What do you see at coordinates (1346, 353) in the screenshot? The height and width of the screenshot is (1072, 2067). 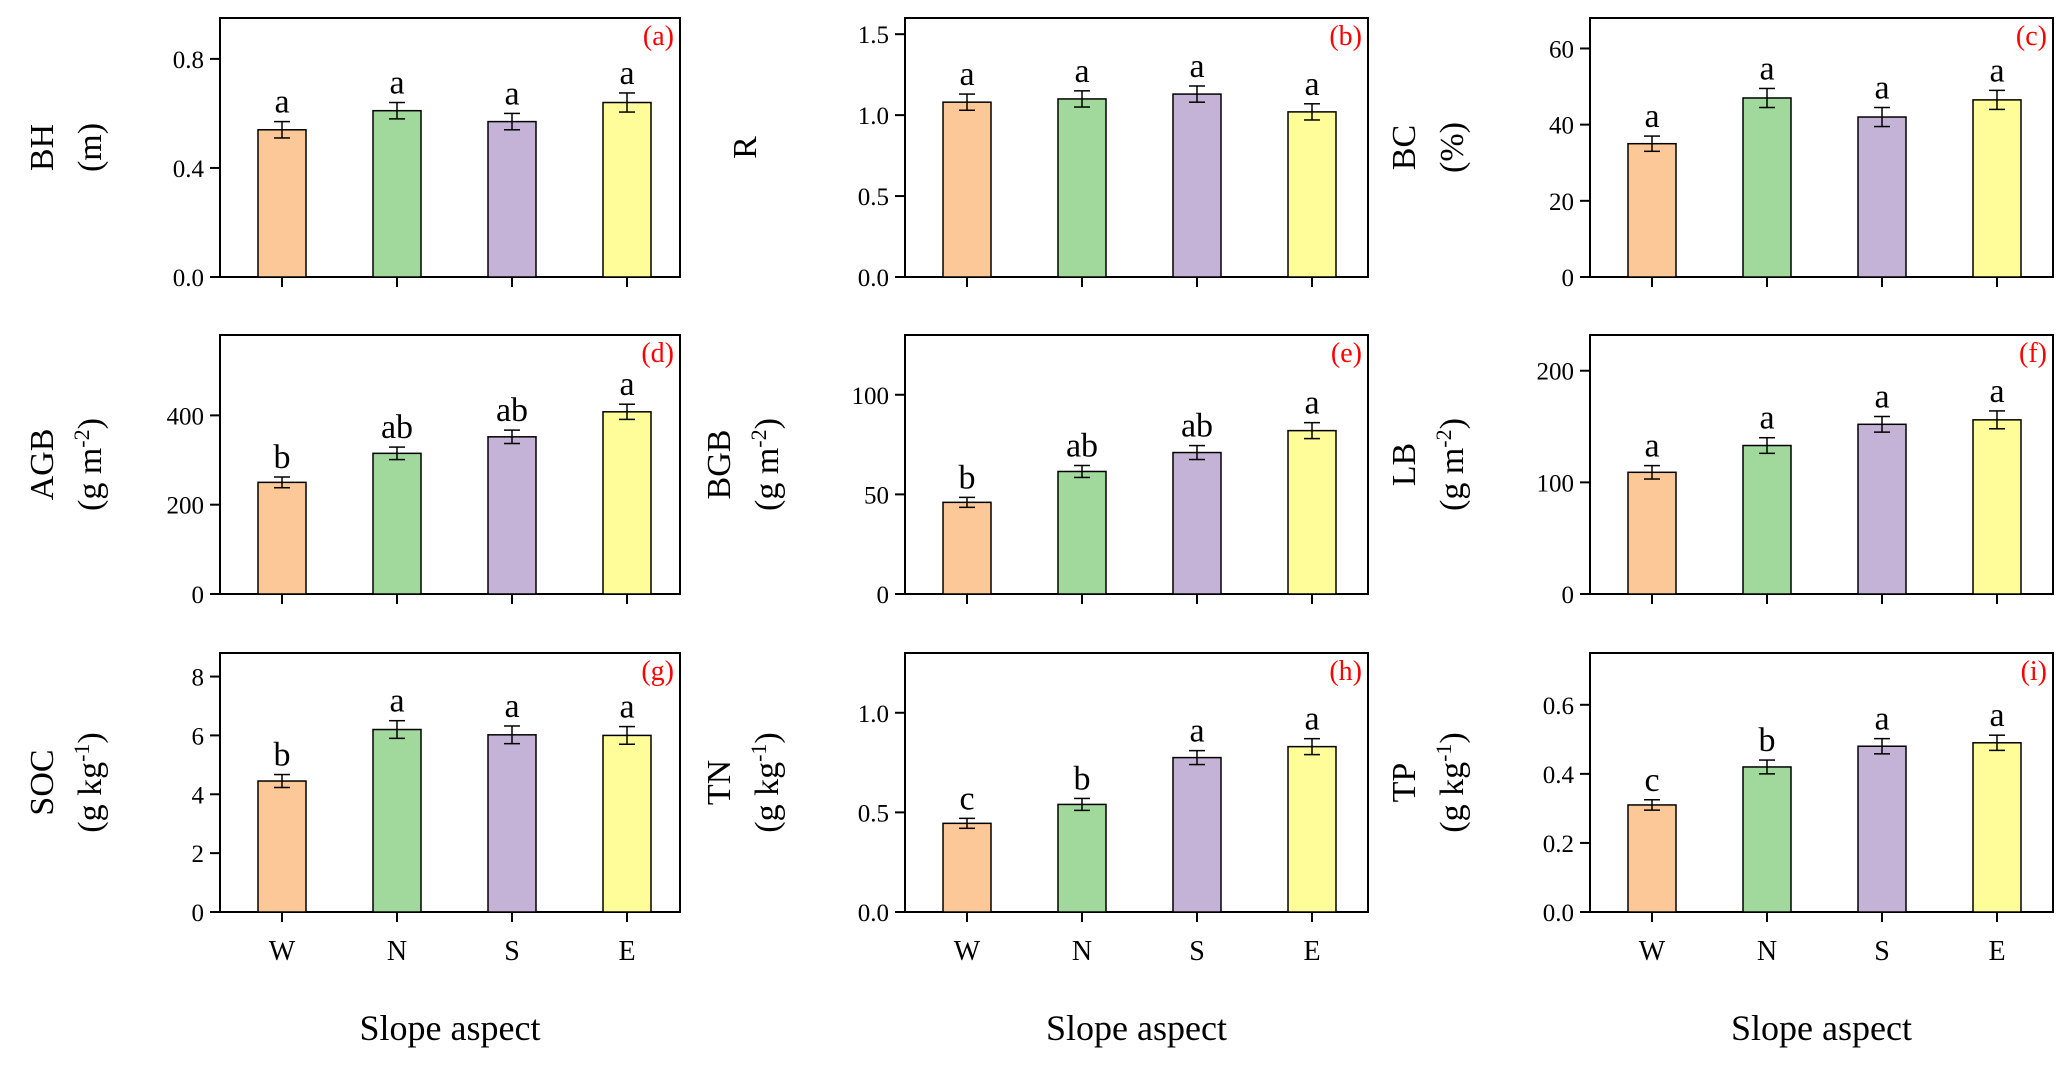 I see `panel-tag: (e)` at bounding box center [1346, 353].